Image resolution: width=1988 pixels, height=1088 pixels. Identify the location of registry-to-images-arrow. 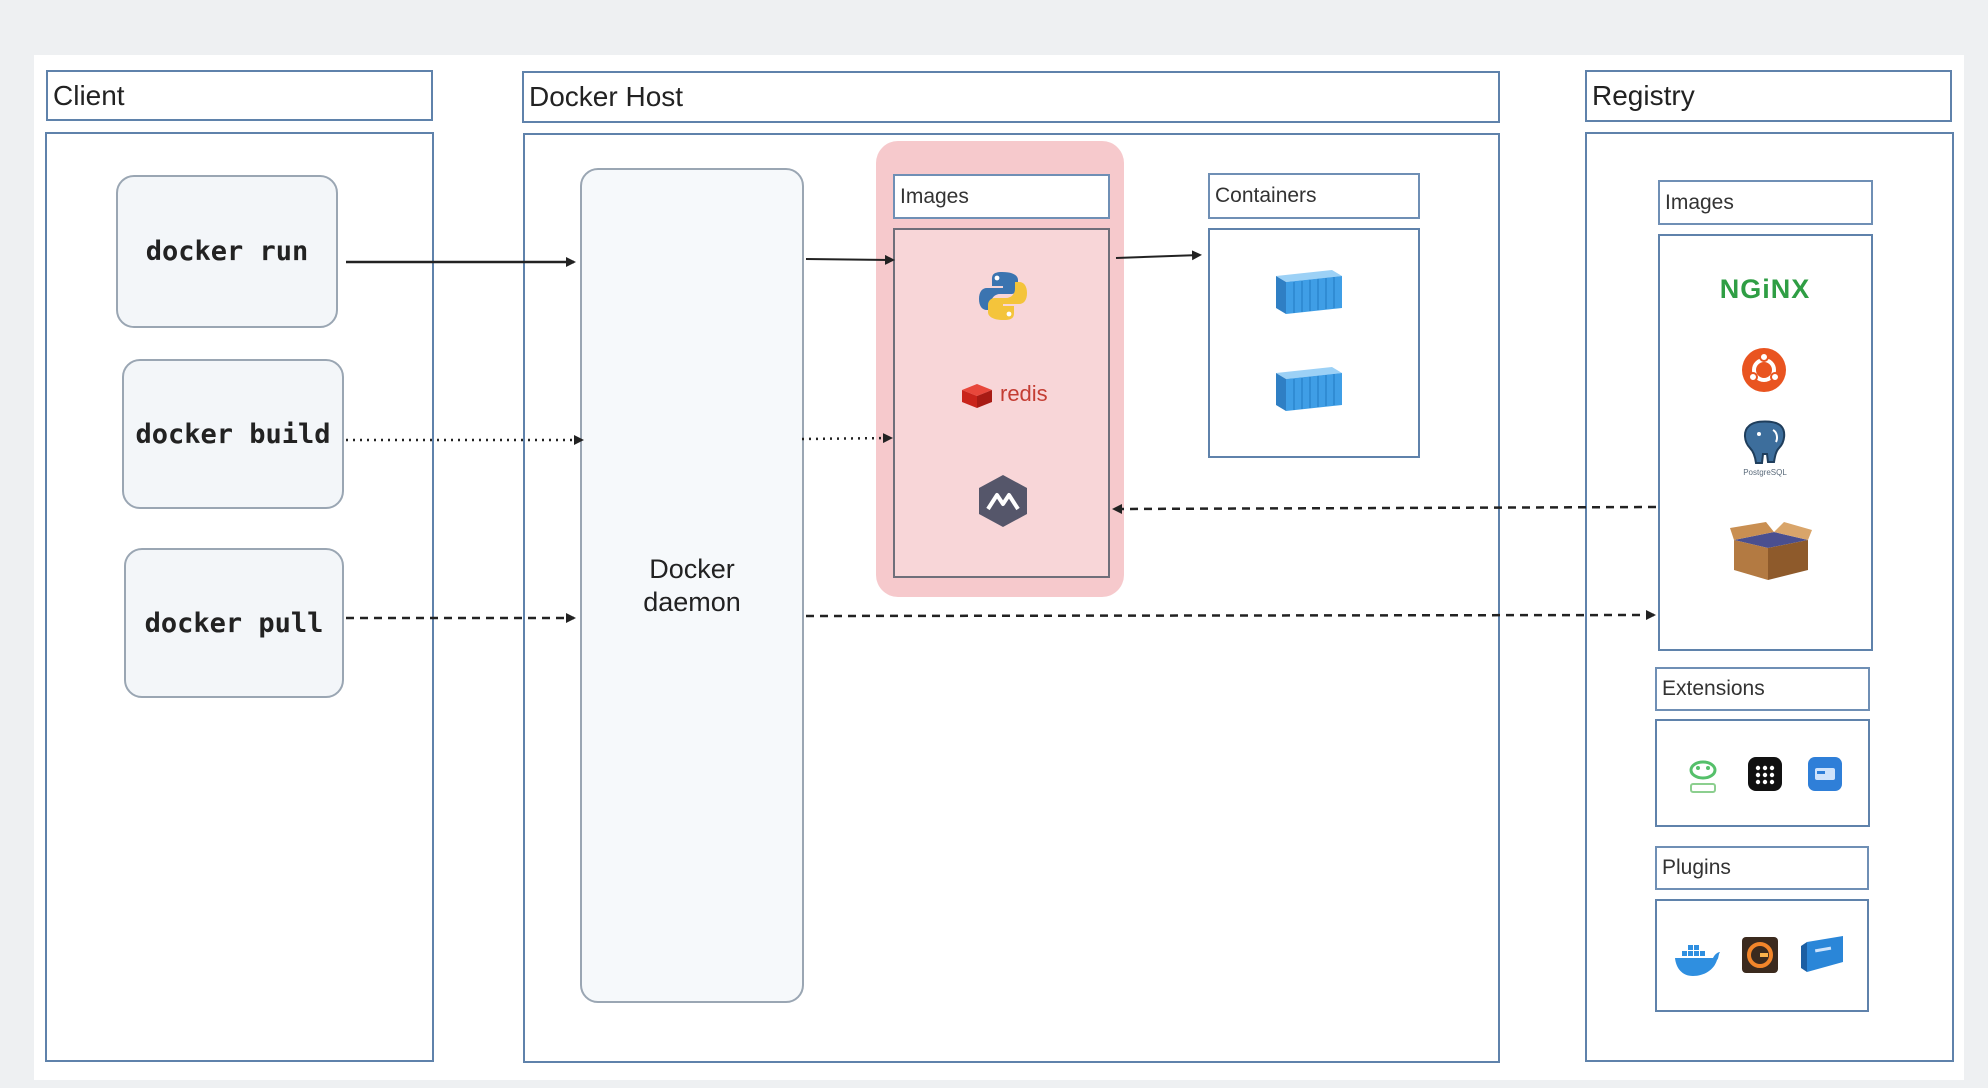
(1384, 508).